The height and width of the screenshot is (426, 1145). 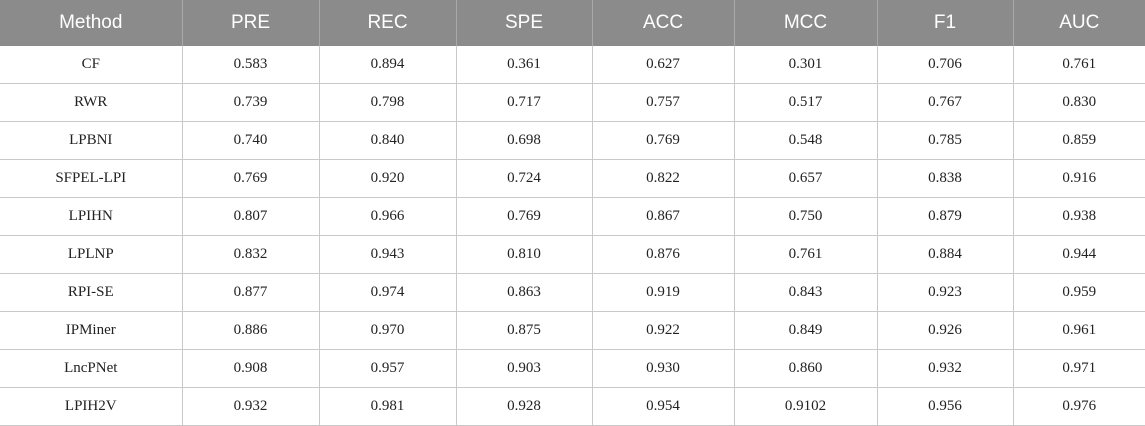 I want to click on cell-spe: 0.810, so click(x=523, y=254).